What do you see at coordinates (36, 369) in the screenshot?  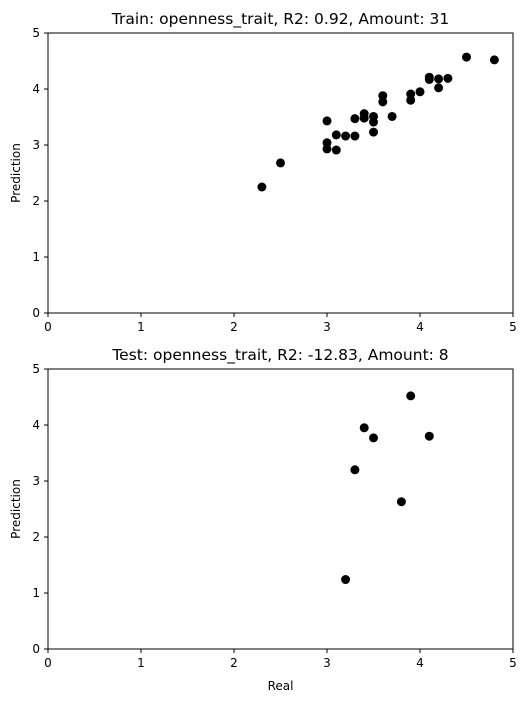 I see `test-y-tick-label: 5` at bounding box center [36, 369].